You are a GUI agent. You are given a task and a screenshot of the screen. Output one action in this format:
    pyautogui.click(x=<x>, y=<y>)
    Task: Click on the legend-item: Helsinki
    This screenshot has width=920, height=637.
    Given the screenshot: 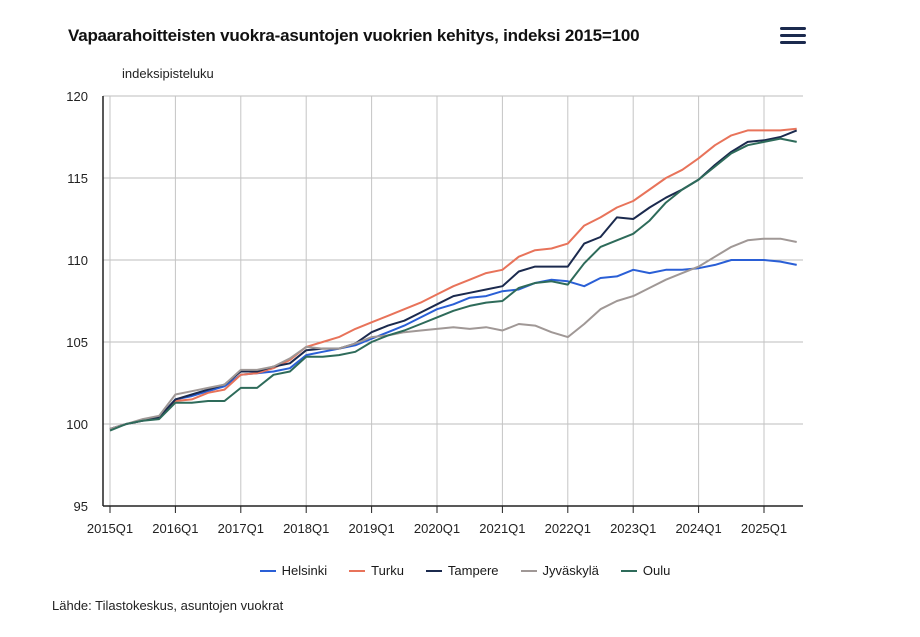 What is the action you would take?
    pyautogui.click(x=293, y=570)
    